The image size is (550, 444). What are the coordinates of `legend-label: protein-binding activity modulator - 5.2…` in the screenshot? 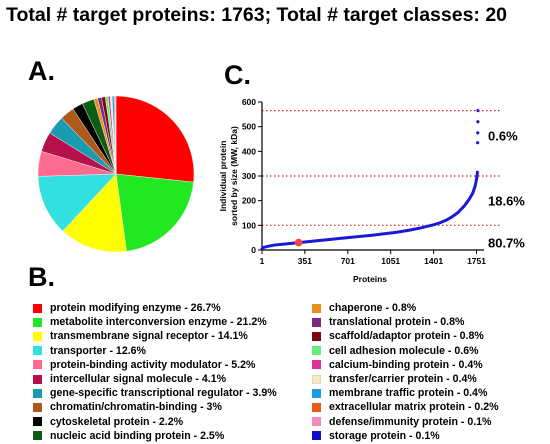 It's located at (153, 364).